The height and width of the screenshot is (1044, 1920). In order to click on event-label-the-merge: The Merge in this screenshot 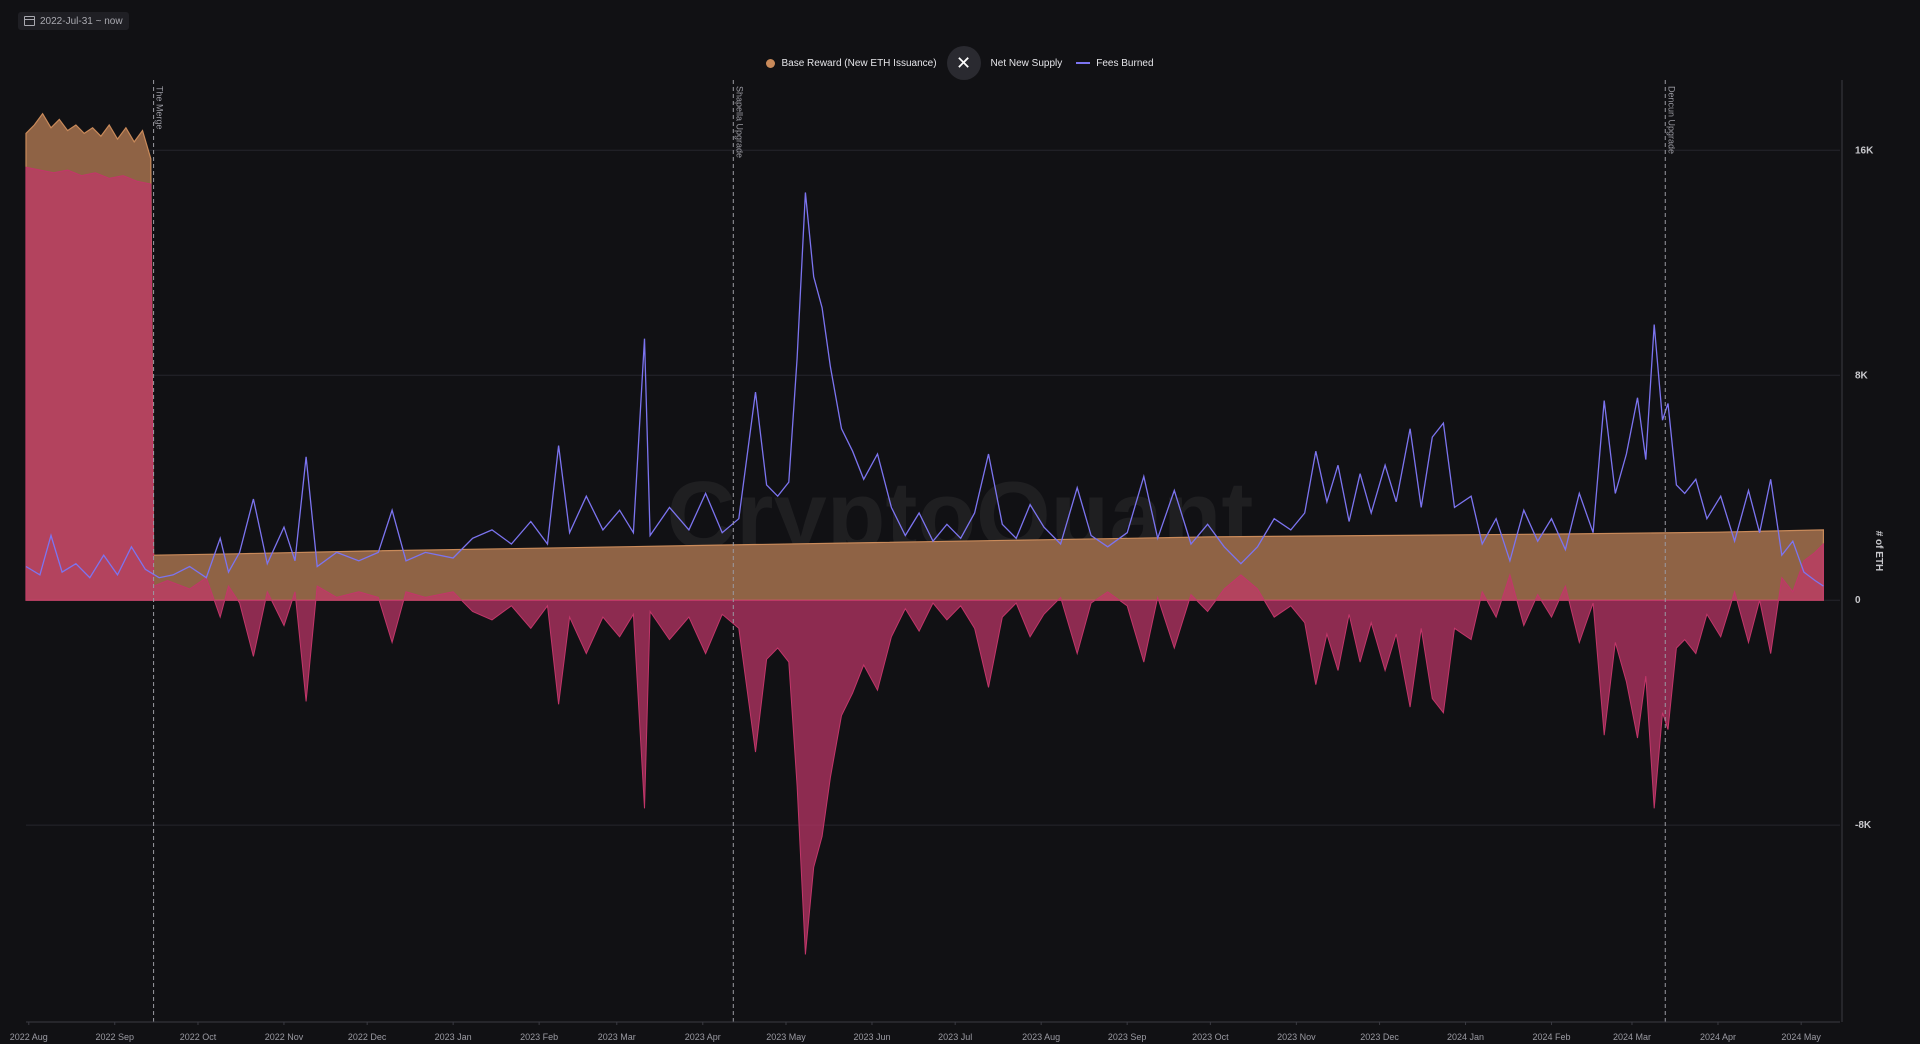, I will do `click(160, 108)`.